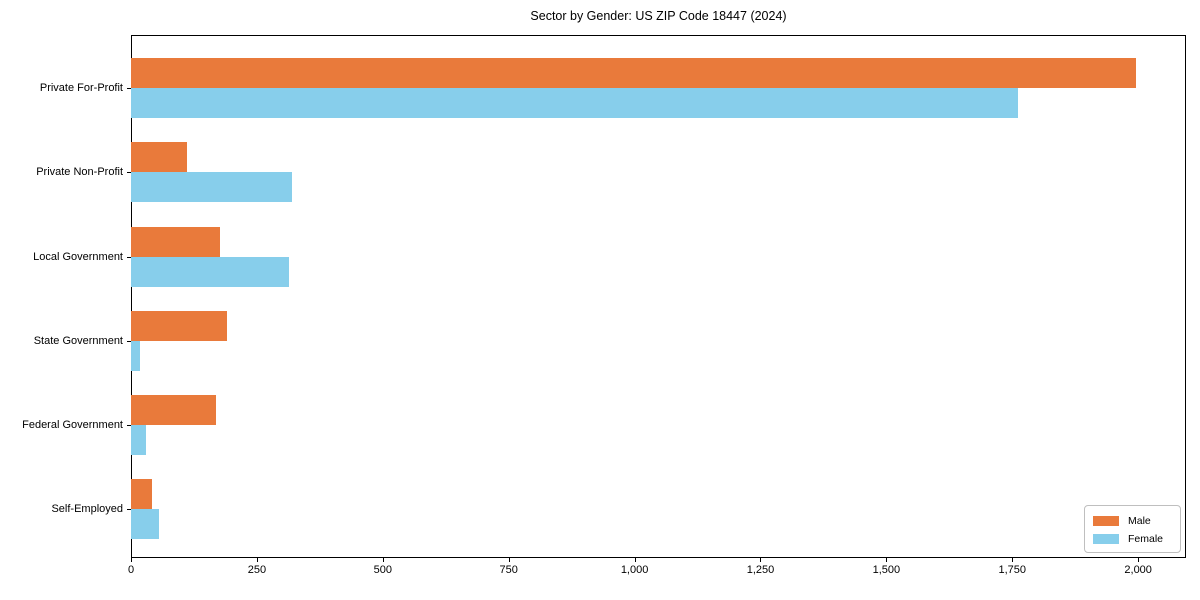 The height and width of the screenshot is (600, 1200). I want to click on y-axis-label-self-employed: Self-Employed, so click(87, 509).